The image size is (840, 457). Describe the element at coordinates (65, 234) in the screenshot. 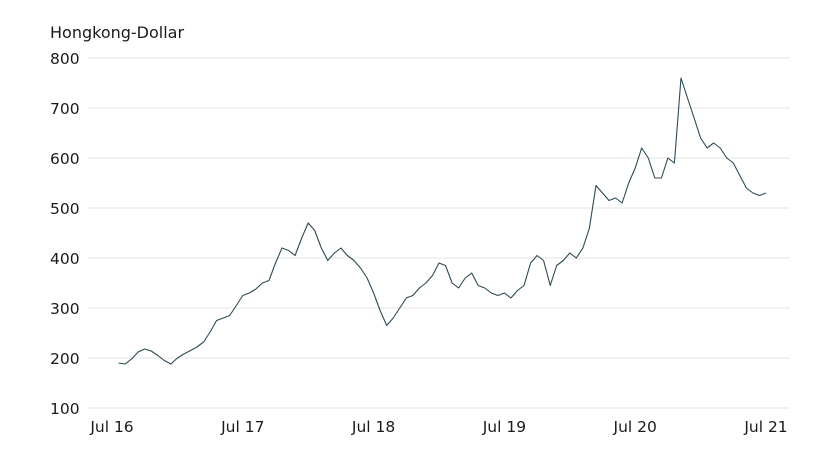

I see `y-axis-ticks: 800 700 600 500 400 300 200 100` at that location.